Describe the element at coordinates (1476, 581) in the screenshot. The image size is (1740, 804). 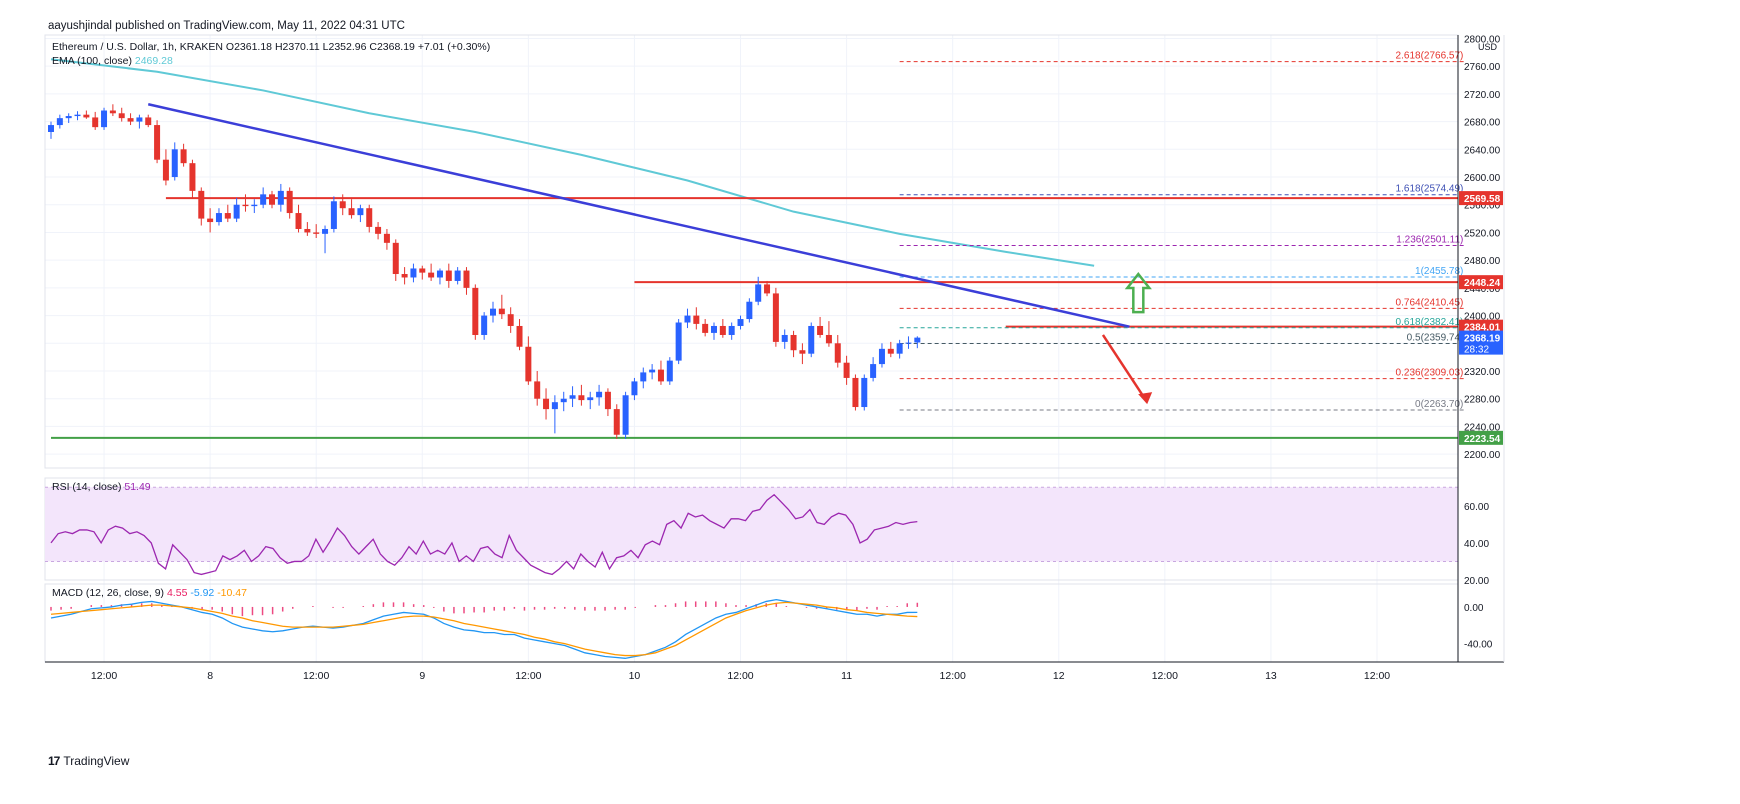
I see `rsi-tick-label: 20.00` at that location.